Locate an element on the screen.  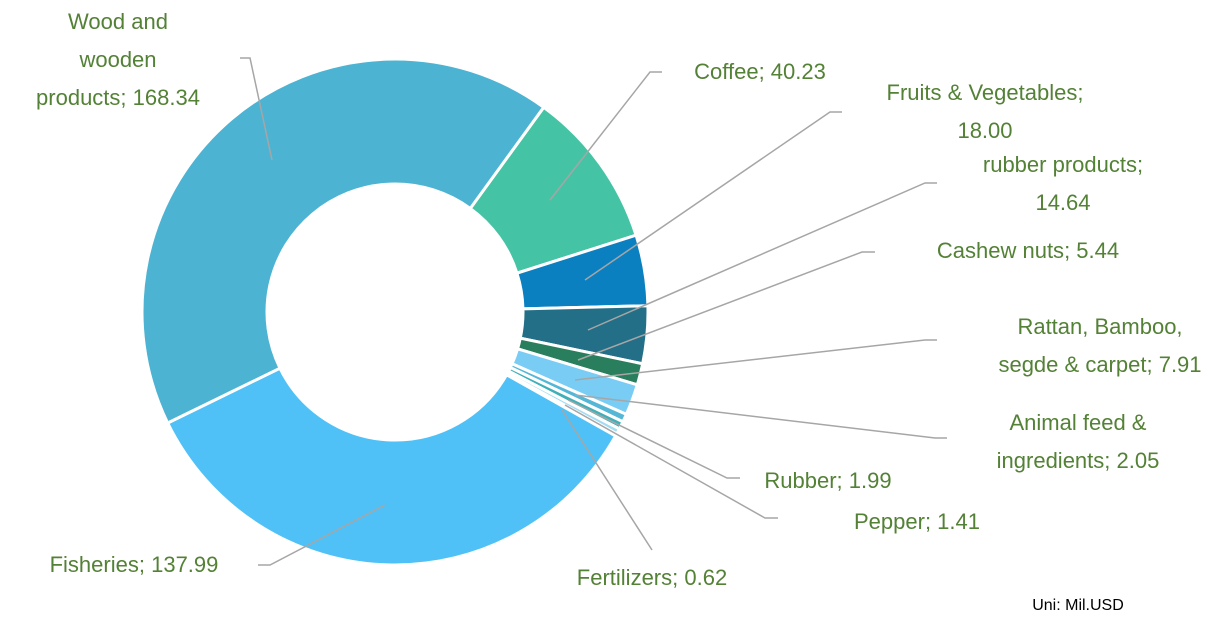
category-name: Fertilizers is located at coordinates (624, 577).